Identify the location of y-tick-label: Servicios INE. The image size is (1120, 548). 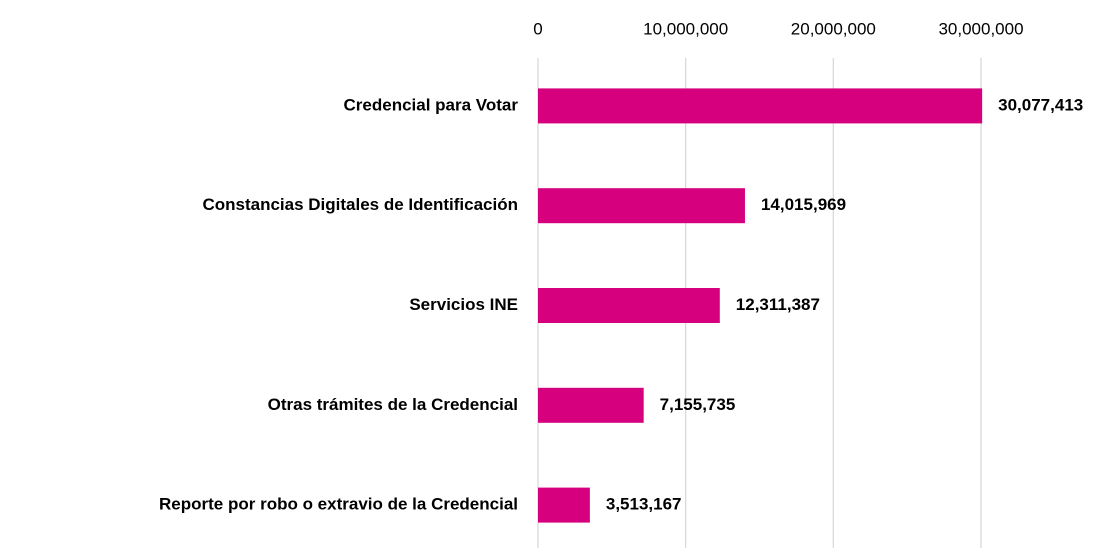
(463, 304).